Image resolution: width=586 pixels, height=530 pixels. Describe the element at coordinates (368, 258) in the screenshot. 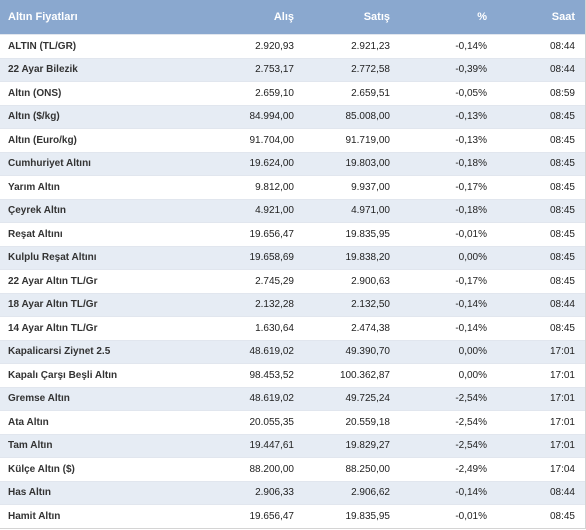

I see `row-sell: 19.838,20` at that location.